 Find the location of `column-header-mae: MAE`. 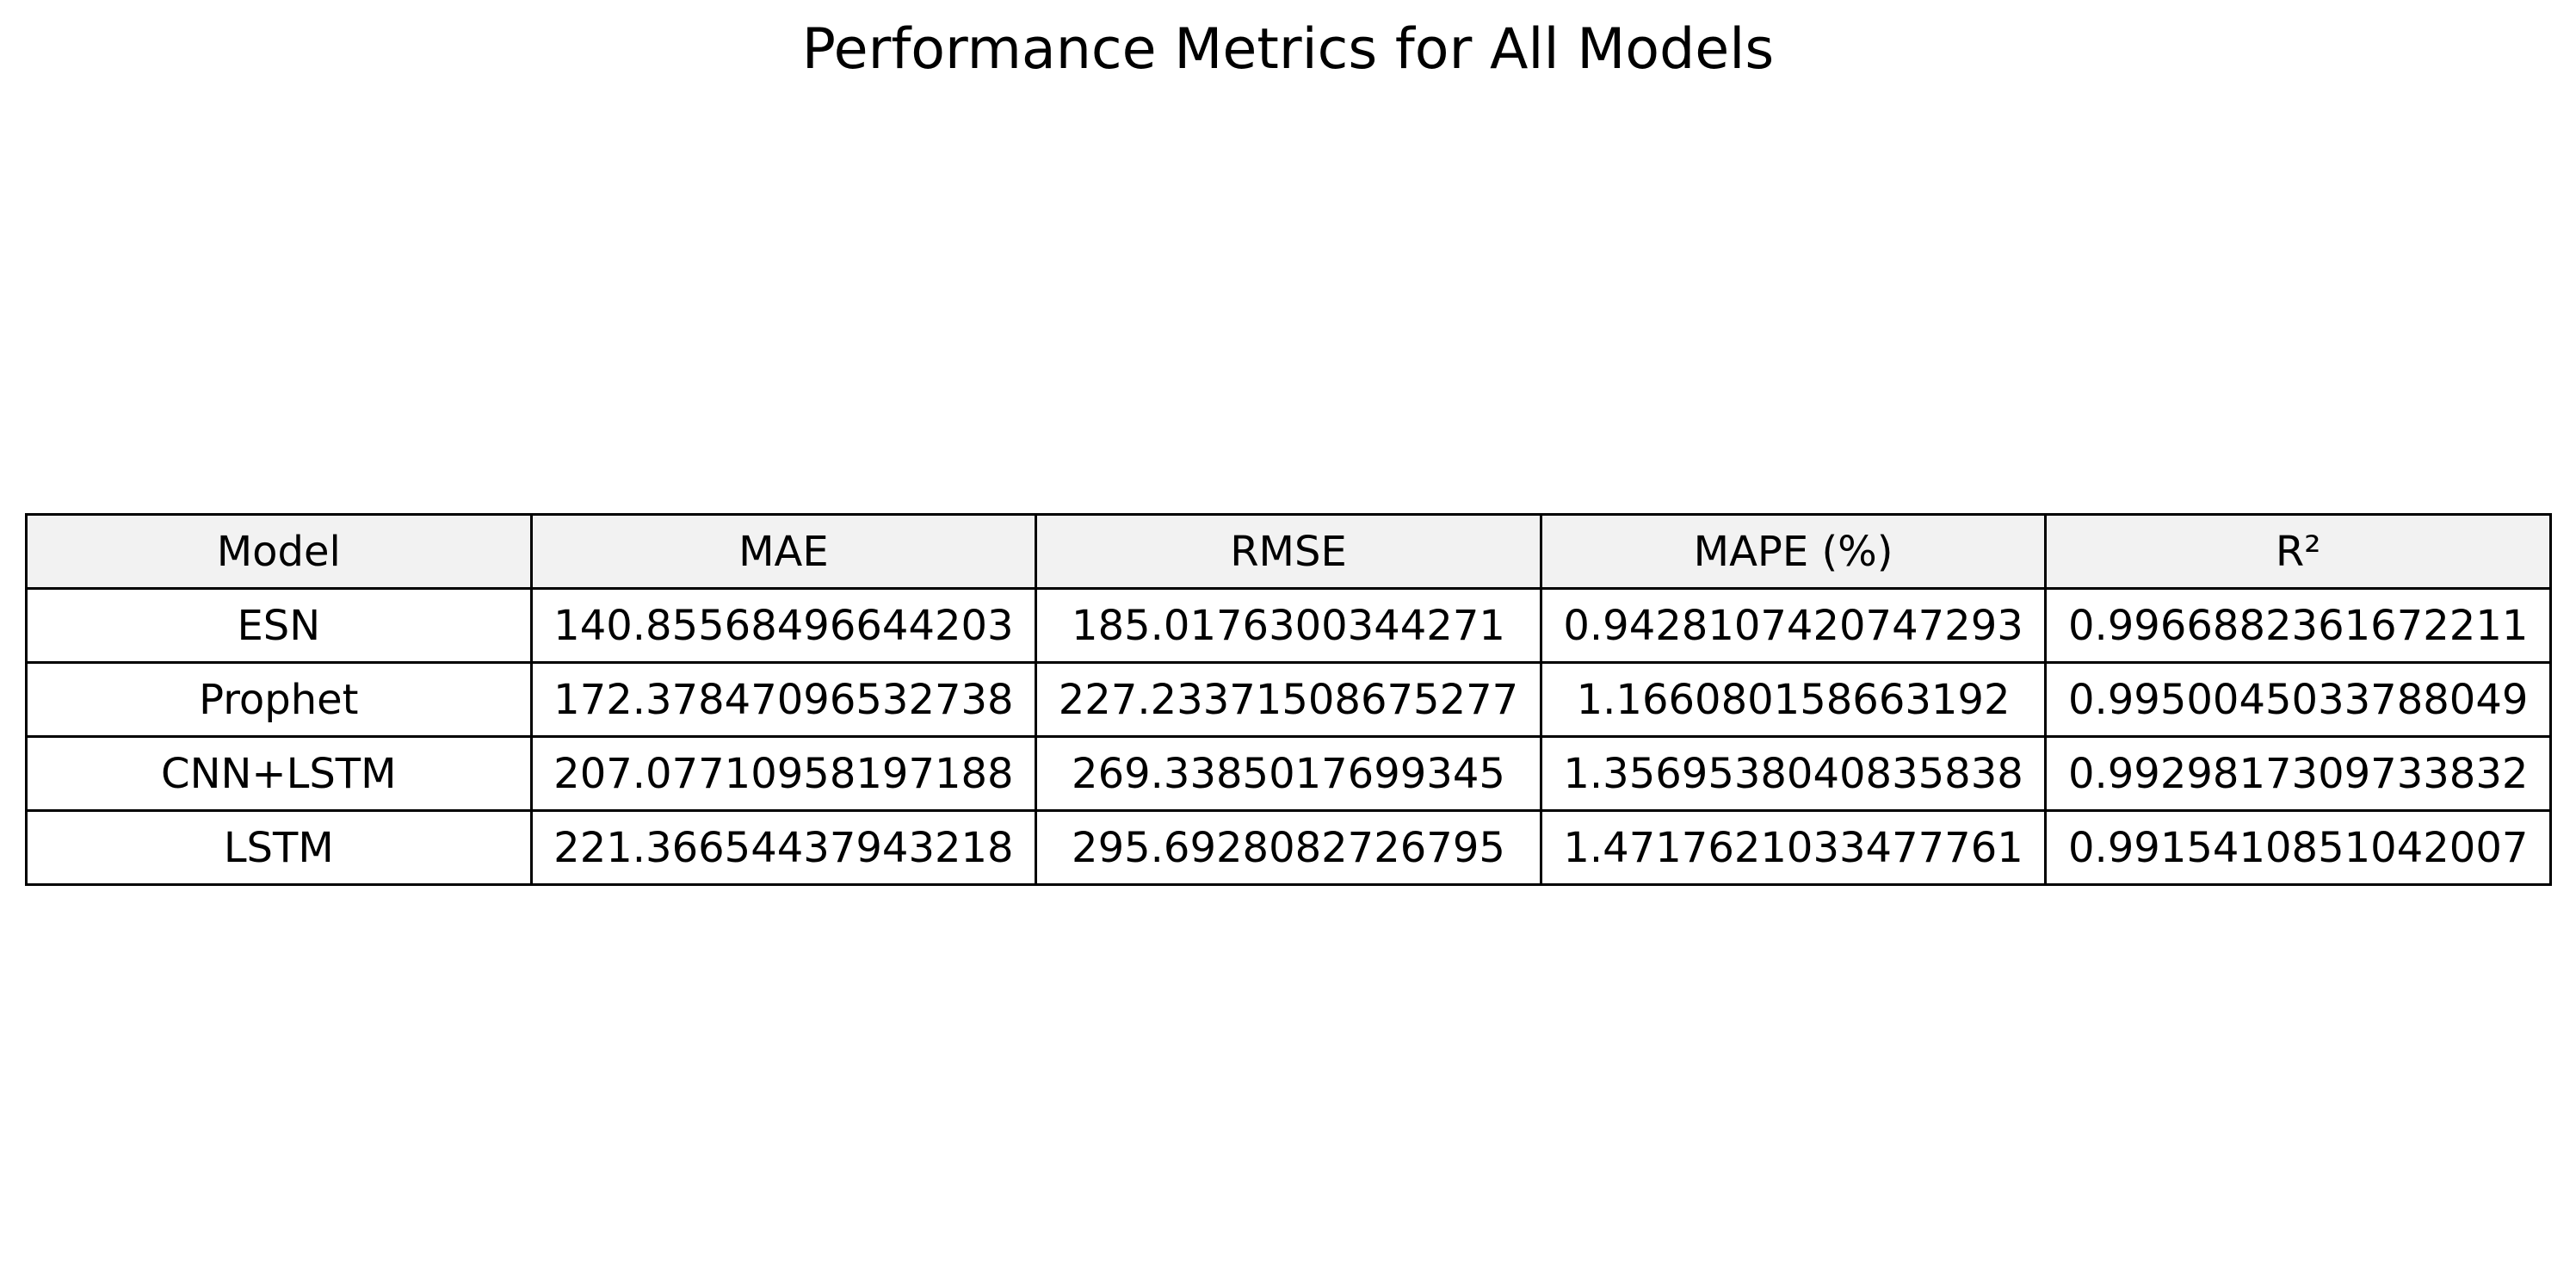

column-header-mae: MAE is located at coordinates (783, 551).